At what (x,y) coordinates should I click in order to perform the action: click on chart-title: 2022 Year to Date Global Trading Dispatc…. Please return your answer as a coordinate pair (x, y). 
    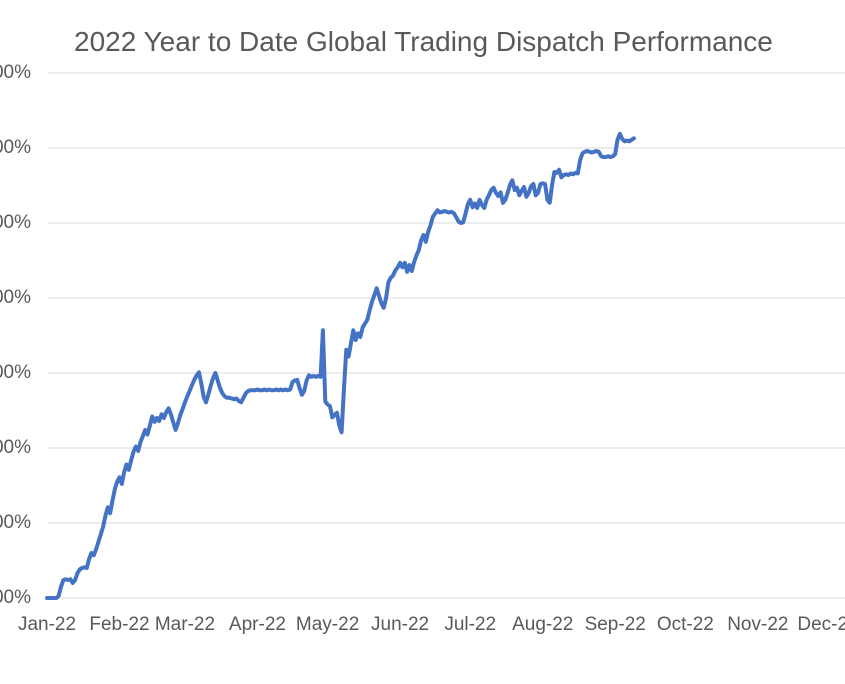
    Looking at the image, I should click on (423, 41).